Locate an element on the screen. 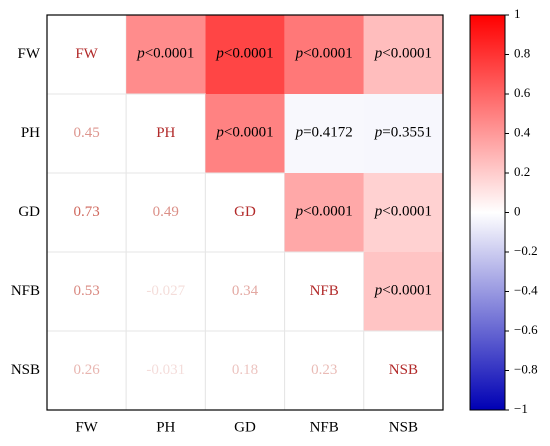 This screenshot has height=446, width=550. y-tick-label: NSB is located at coordinates (25, 370).